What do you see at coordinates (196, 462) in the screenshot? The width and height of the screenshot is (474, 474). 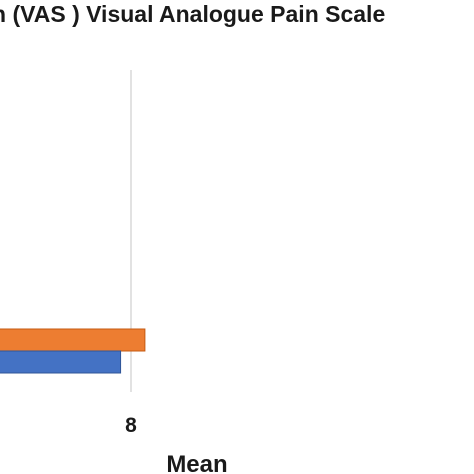 I see `x-axis-label: Mean` at bounding box center [196, 462].